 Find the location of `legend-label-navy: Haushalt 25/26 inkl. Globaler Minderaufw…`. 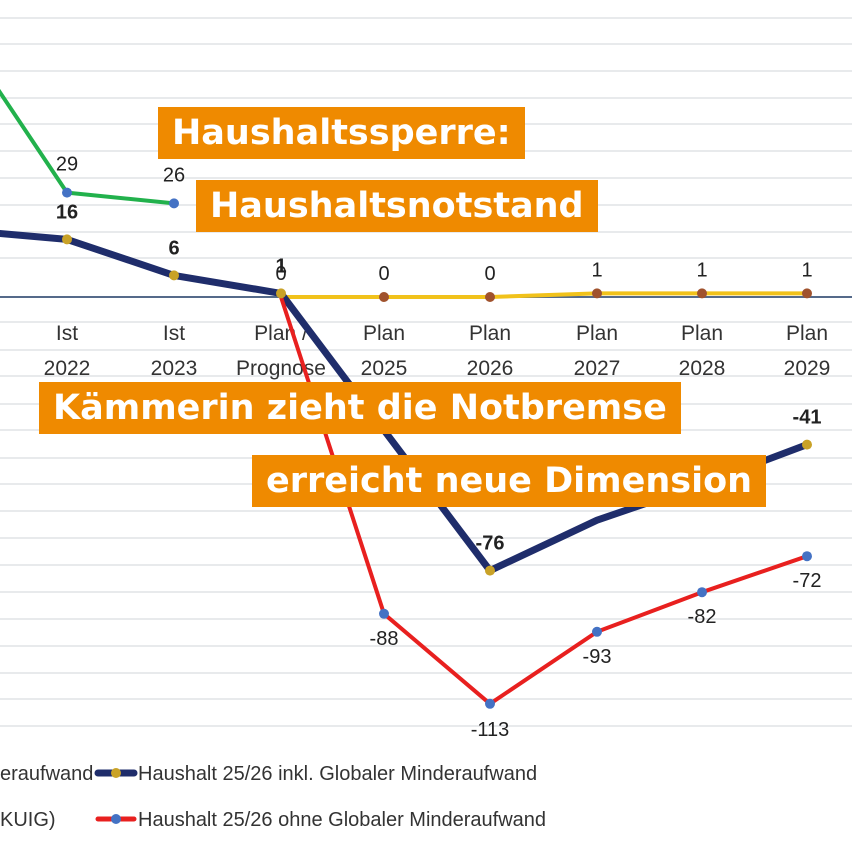

legend-label-navy: Haushalt 25/26 inkl. Globaler Minderaufw… is located at coordinates (337, 774).